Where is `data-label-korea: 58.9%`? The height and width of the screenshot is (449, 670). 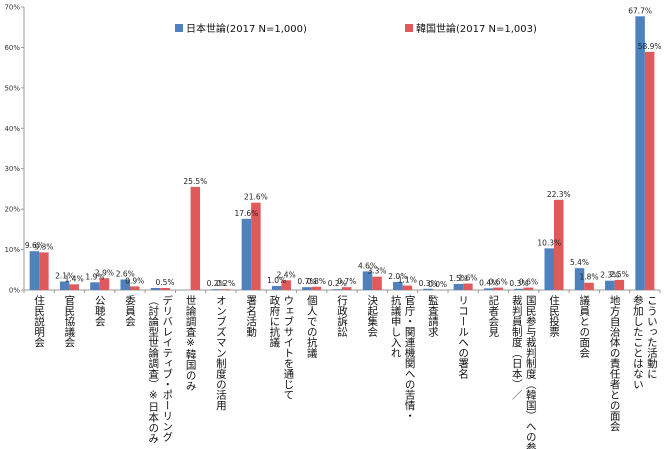 data-label-korea: 58.9% is located at coordinates (650, 46).